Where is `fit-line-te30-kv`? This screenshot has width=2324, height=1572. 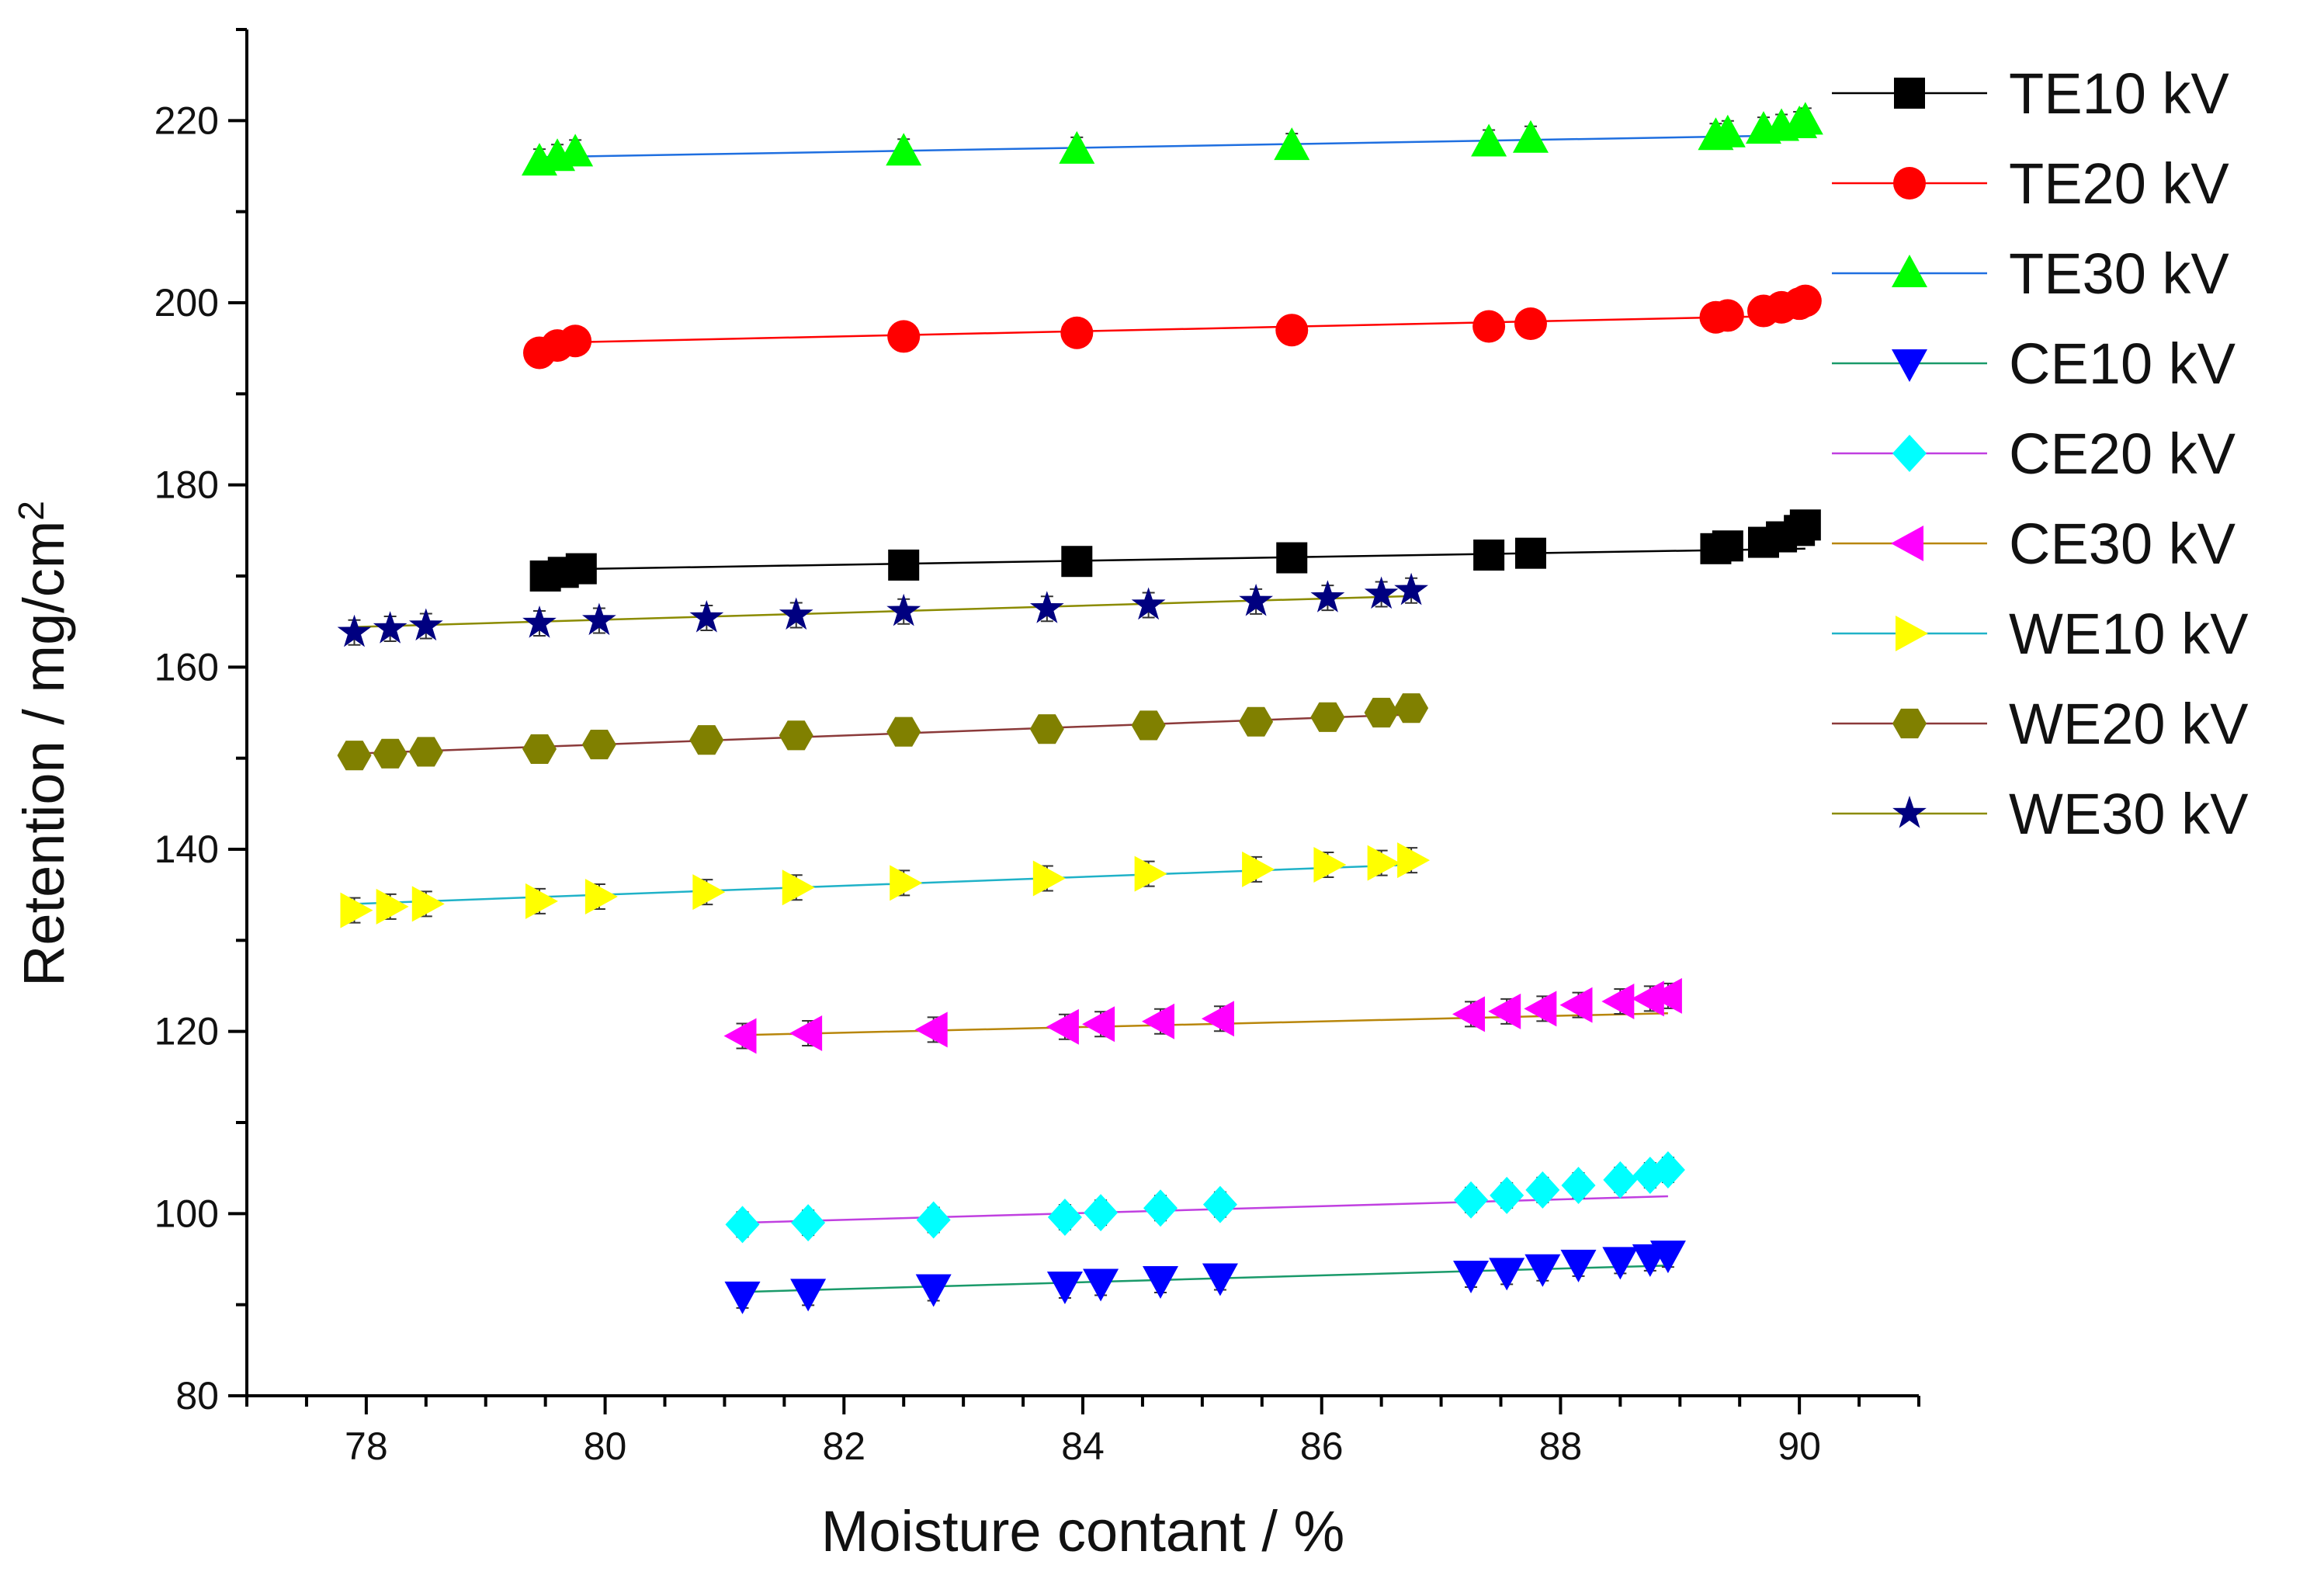 fit-line-te30-kv is located at coordinates (1175, 146).